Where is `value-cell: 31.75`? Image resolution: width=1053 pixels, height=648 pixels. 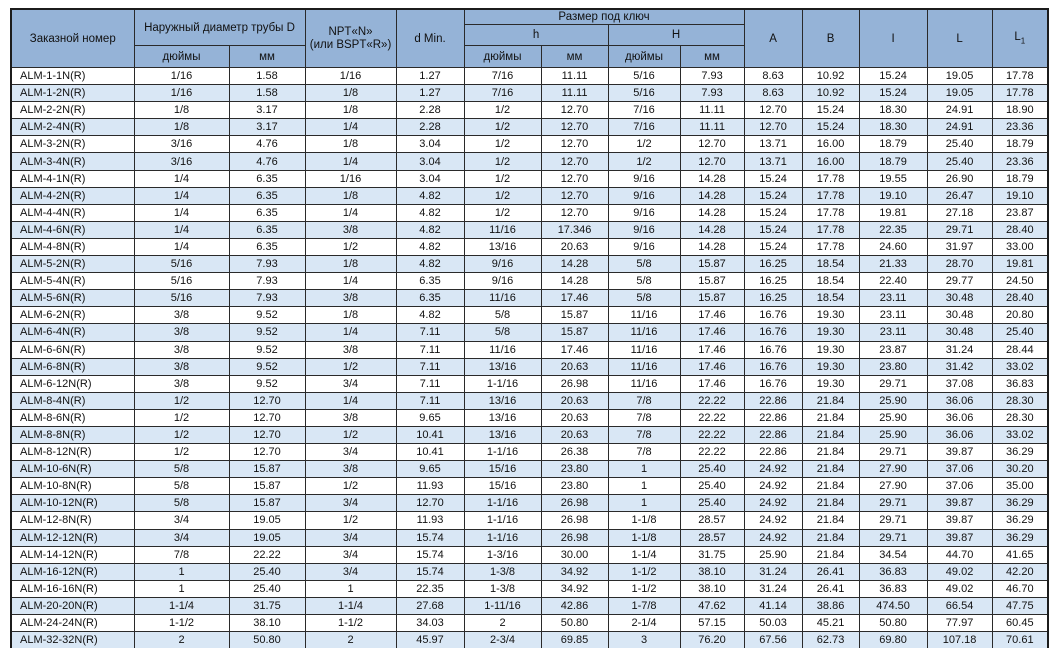 value-cell: 31.75 is located at coordinates (712, 554).